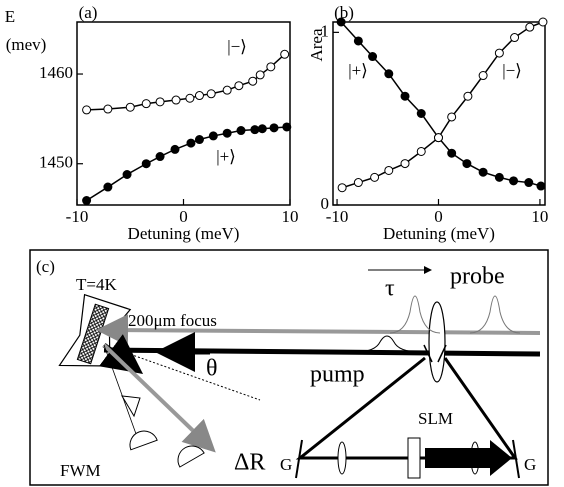  Describe the element at coordinates (131, 406) in the screenshot. I see `fwm-arrowhead` at that location.